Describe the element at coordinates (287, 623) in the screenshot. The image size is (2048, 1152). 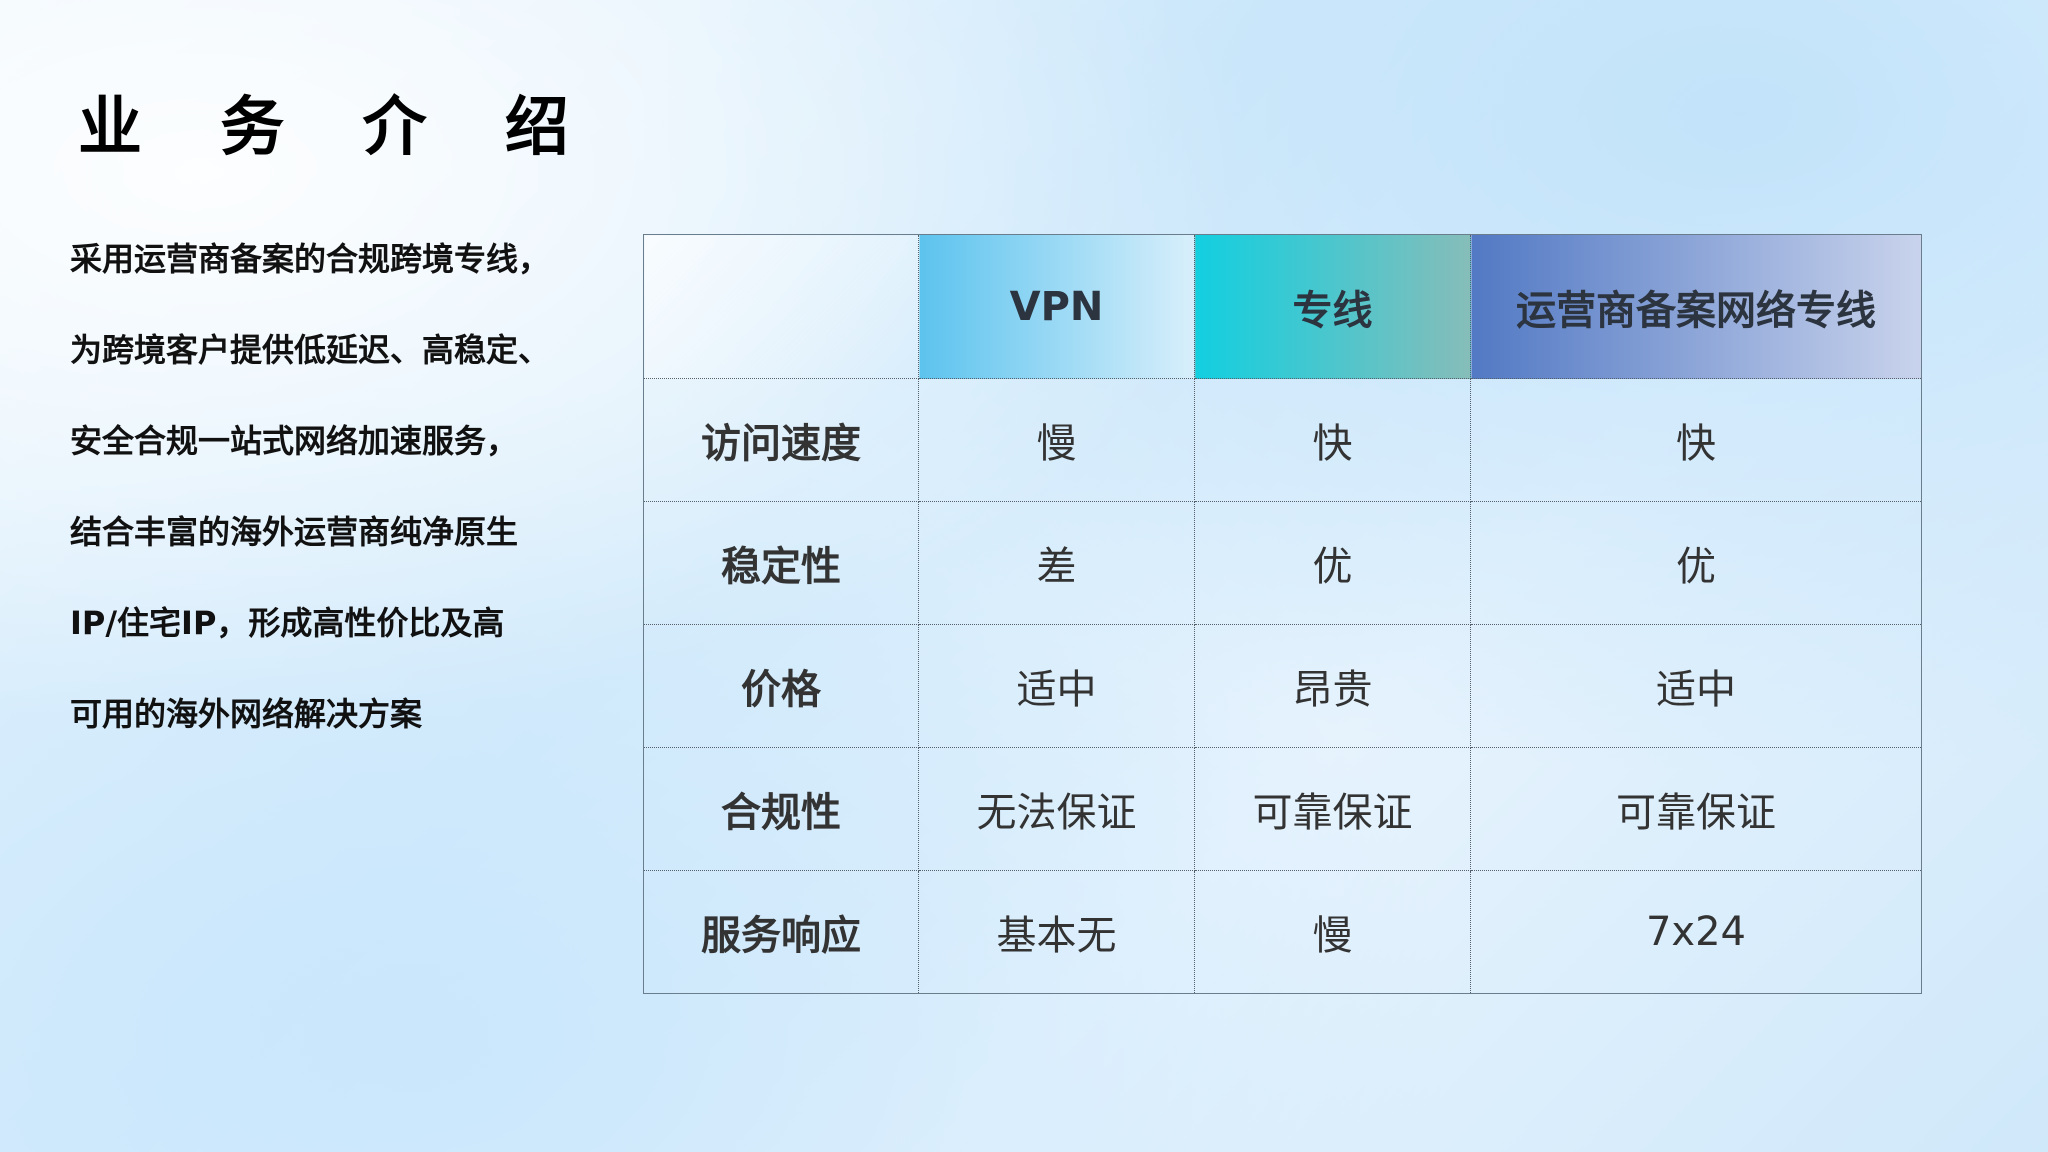
I see `paragraph-line: IP/住宅IP，形成高性价比及高` at that location.